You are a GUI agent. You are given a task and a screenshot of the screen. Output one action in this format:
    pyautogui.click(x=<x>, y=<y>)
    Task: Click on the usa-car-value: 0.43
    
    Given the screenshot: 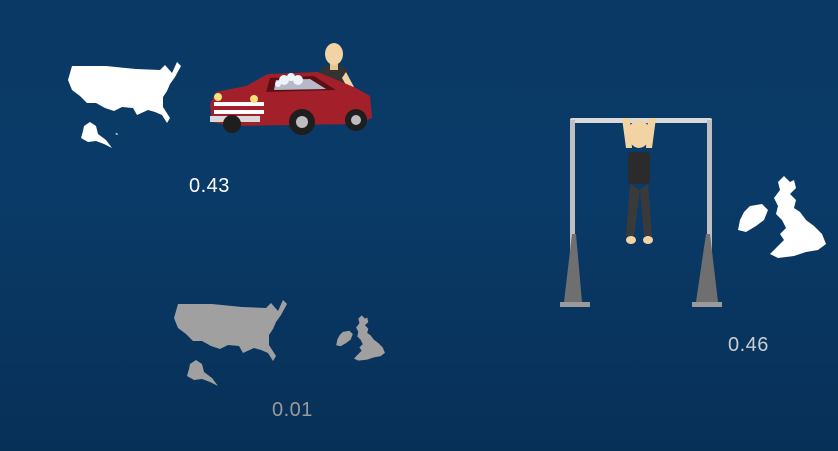 What is the action you would take?
    pyautogui.click(x=209, y=186)
    